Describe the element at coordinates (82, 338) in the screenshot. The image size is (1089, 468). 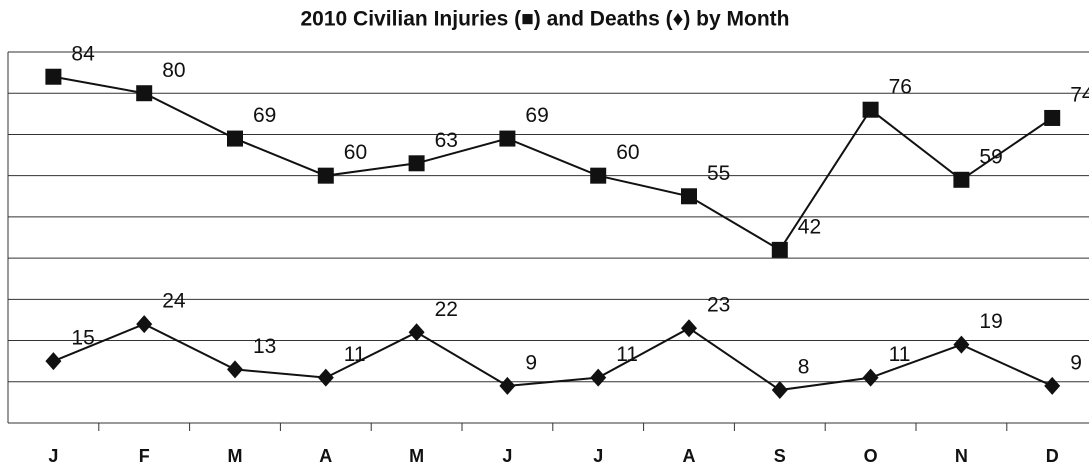
I see `data-label: 15` at that location.